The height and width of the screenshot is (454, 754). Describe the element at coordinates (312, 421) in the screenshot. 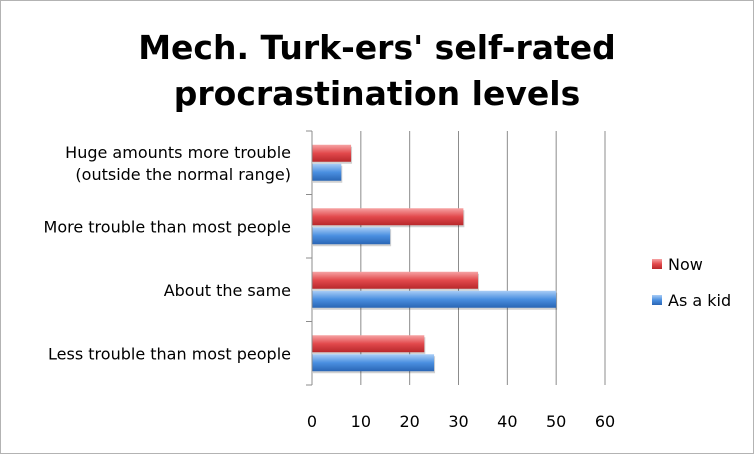

I see `x-tick-label-0: 0` at that location.